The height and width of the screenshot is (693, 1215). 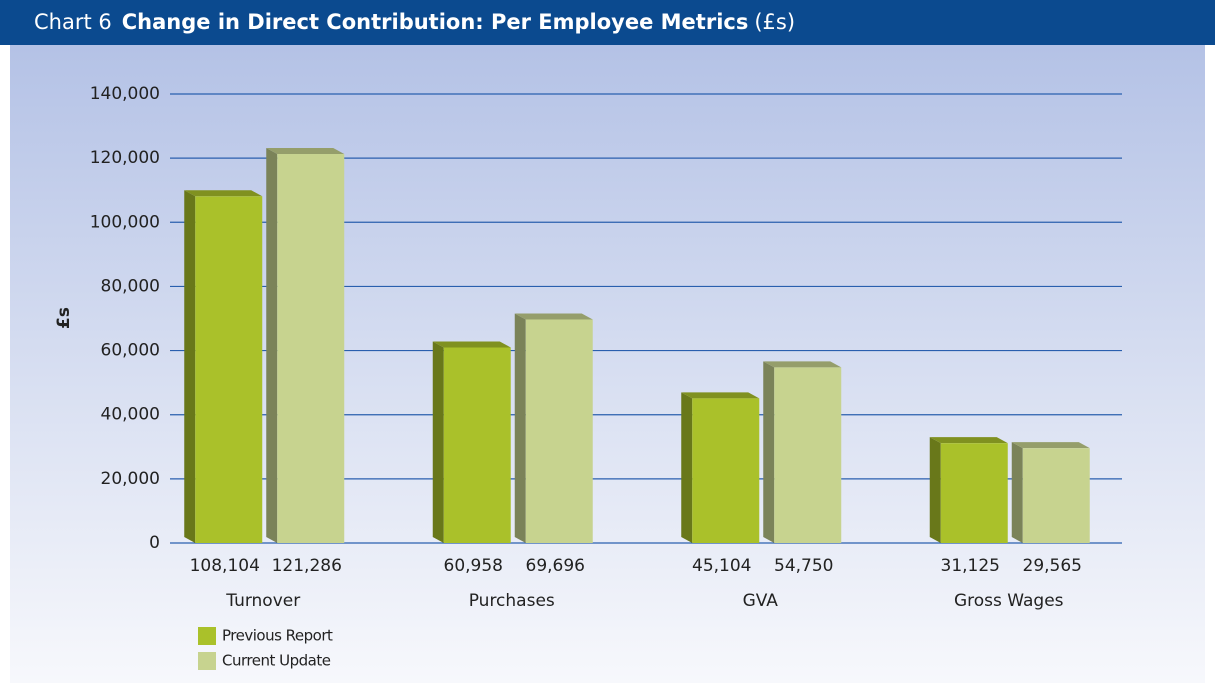 What do you see at coordinates (555, 566) in the screenshot?
I see `value-label: 69,696` at bounding box center [555, 566].